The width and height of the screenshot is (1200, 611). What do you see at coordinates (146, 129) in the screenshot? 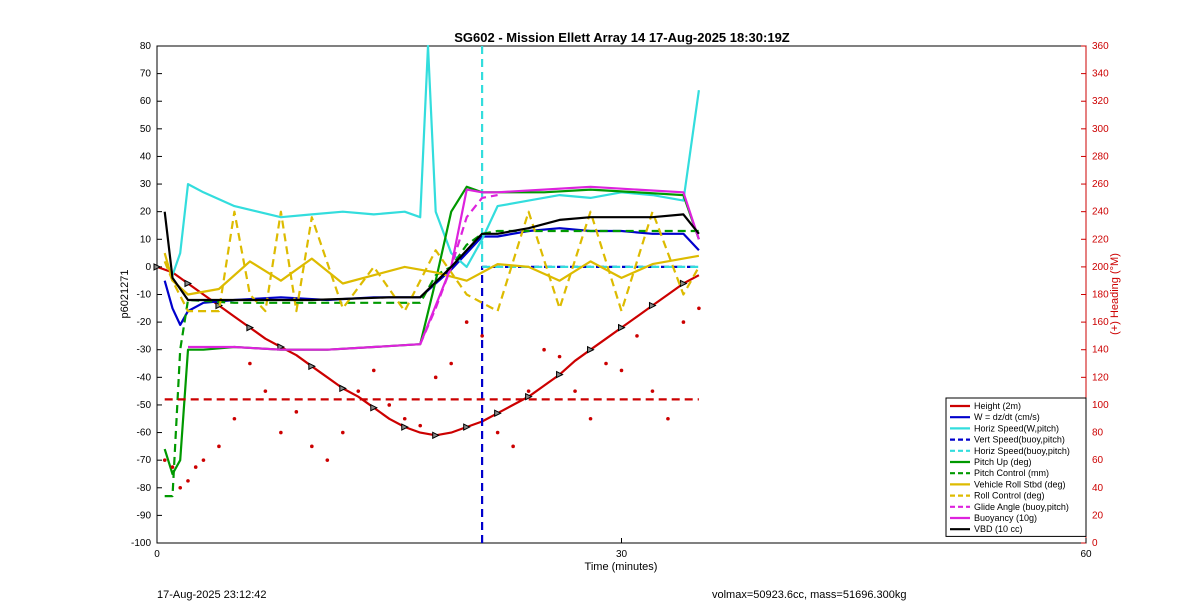
I see `y-tick-label: 50` at bounding box center [146, 129].